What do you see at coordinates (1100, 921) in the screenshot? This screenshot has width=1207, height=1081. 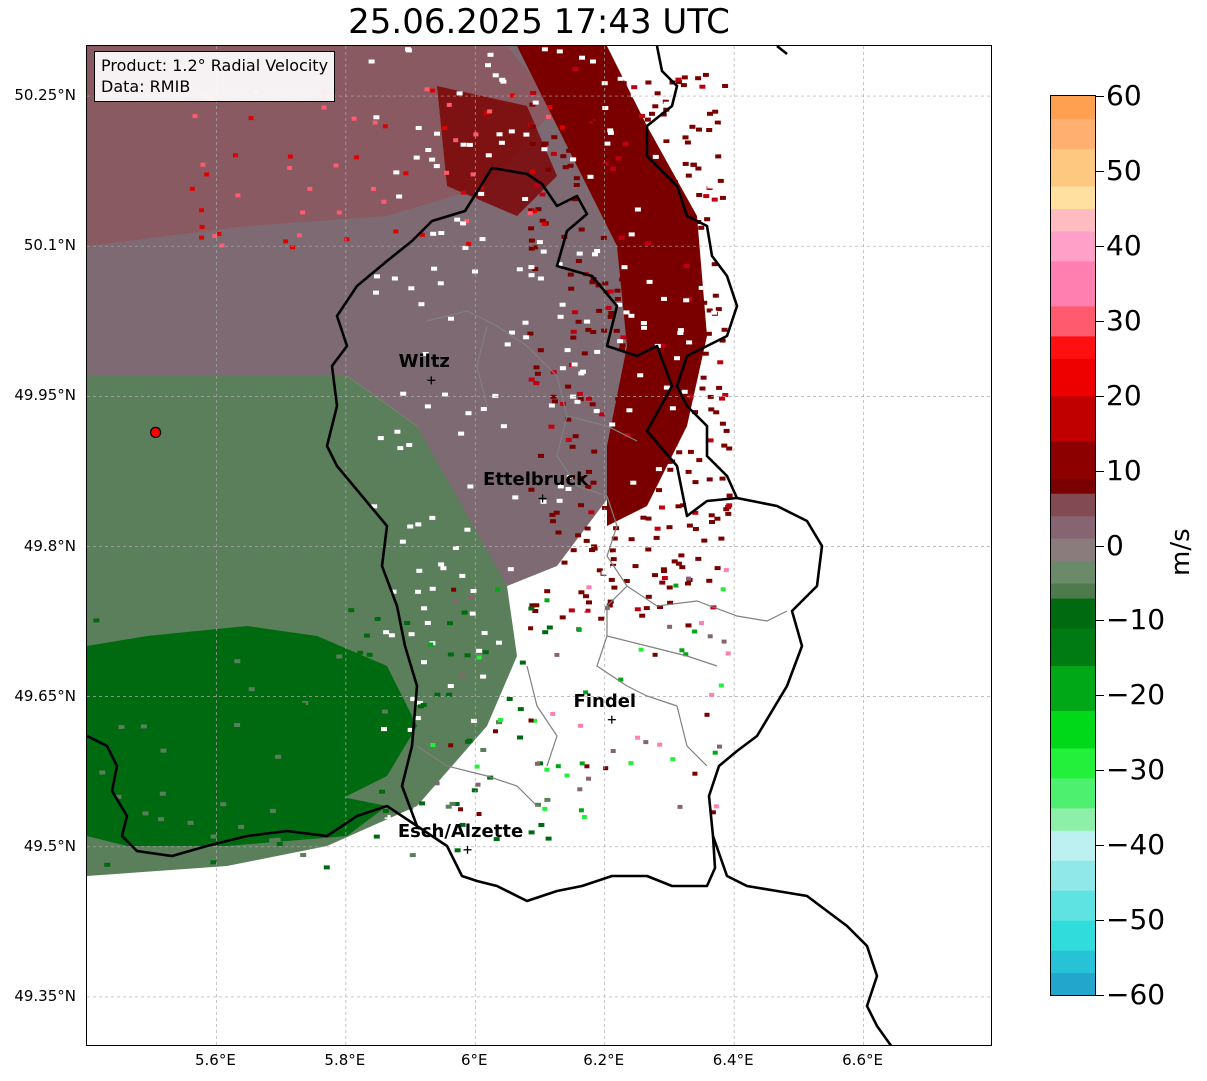 I see `colorbar-tick` at bounding box center [1100, 921].